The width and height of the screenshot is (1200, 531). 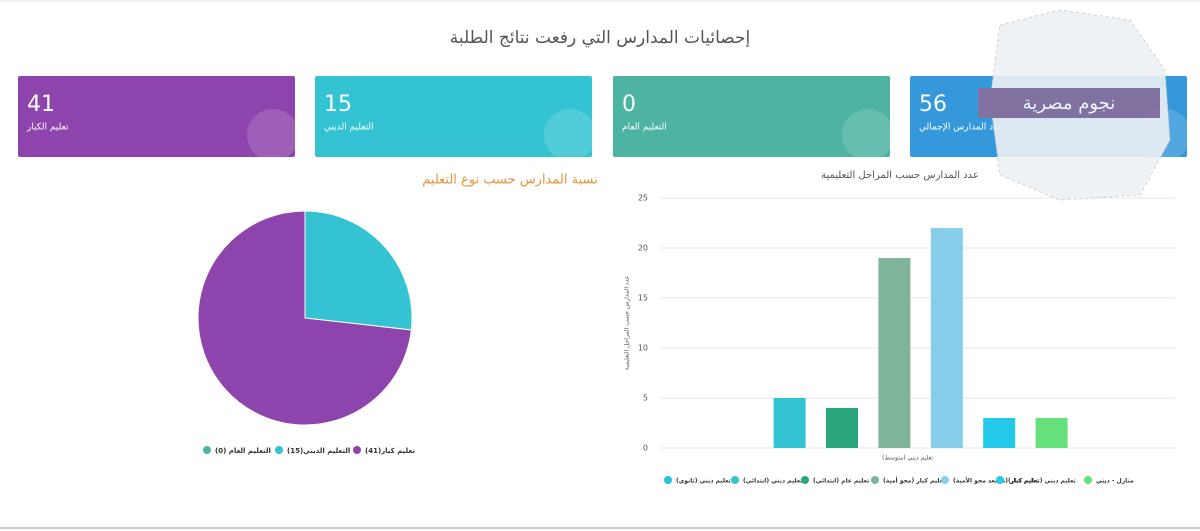 I want to click on card-value: 0, so click(x=629, y=104).